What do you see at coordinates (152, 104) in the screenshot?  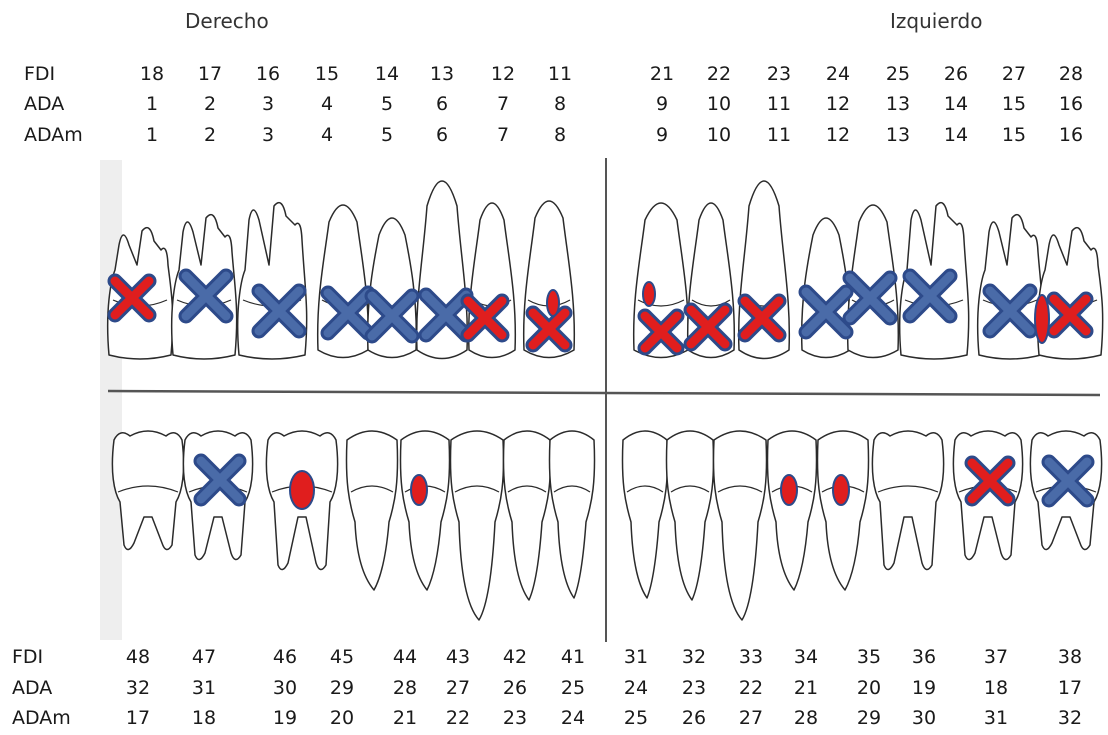 I see `upper-ada-number: 1` at bounding box center [152, 104].